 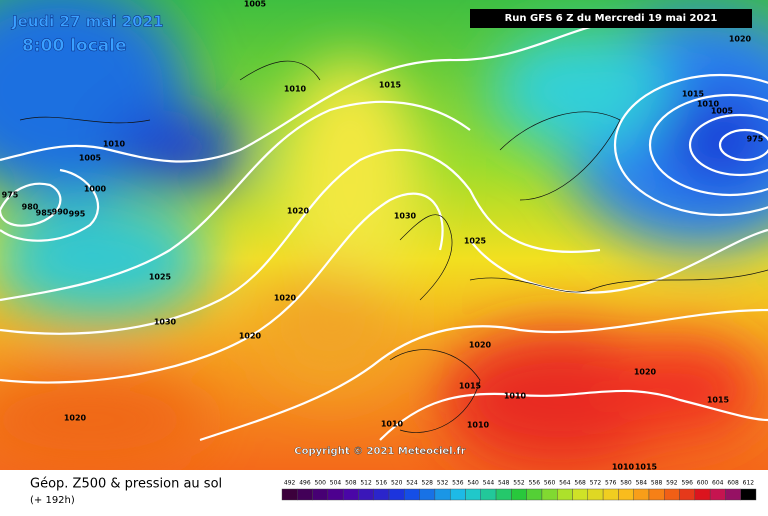 I want to click on legend-label: 492, so click(x=290, y=483).